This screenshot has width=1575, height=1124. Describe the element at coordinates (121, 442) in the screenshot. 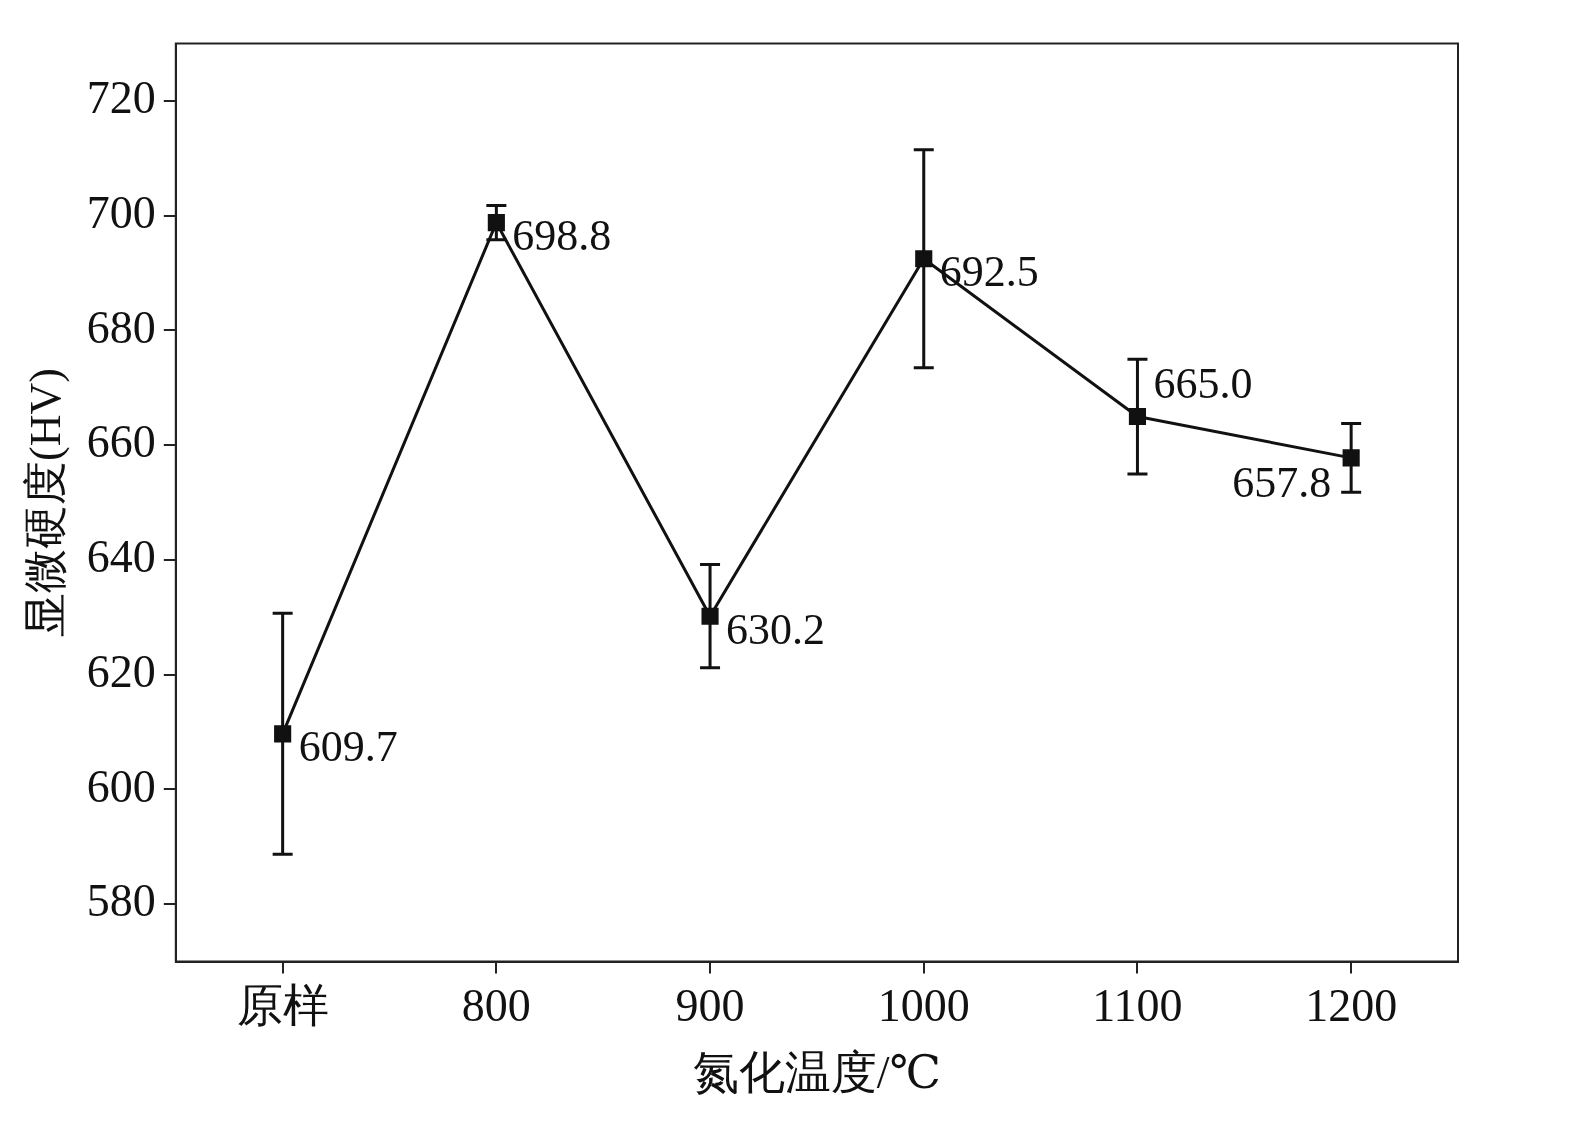

I see `y-tick-label: 660` at that location.